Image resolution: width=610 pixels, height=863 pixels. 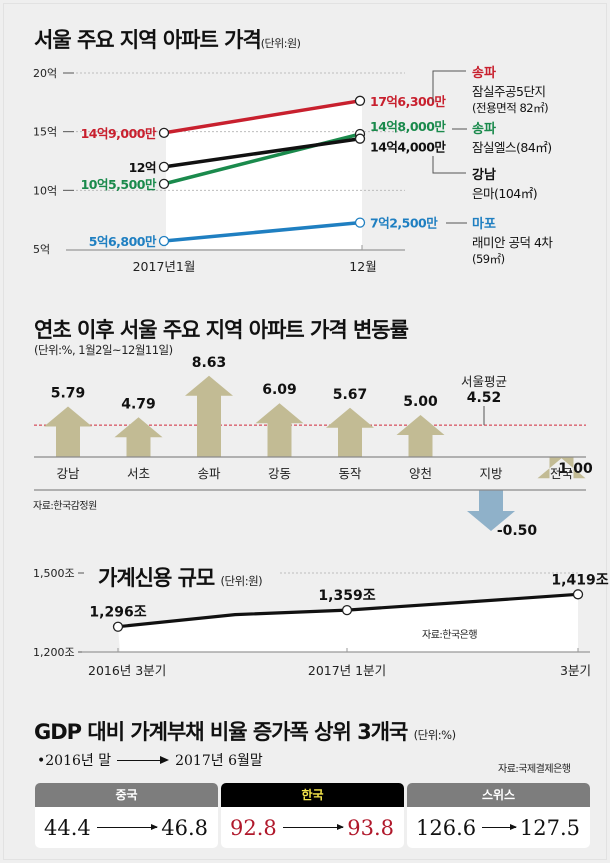 What do you see at coordinates (279, 390) in the screenshot?
I see `bar-value-label: 6.09` at bounding box center [279, 390].